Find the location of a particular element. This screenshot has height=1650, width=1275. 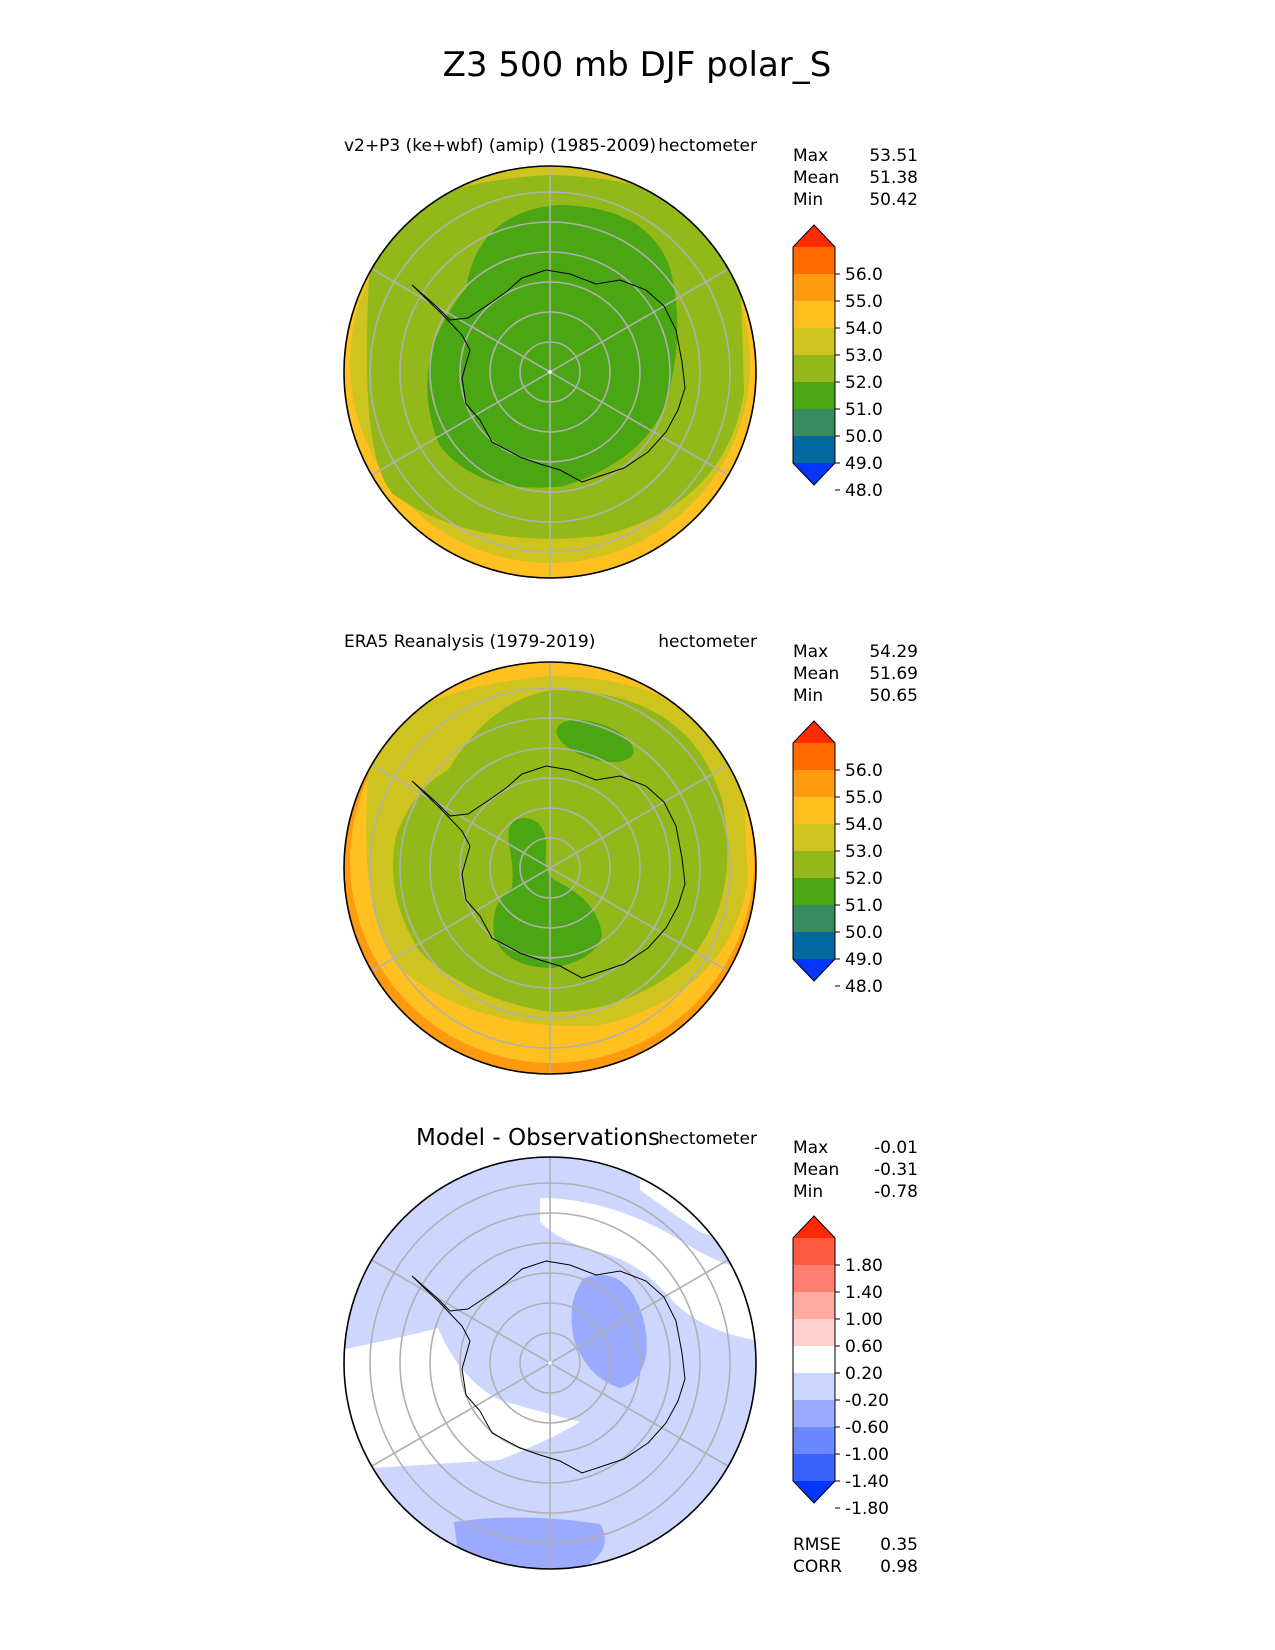

stat-value-mean: -0.31 is located at coordinates (896, 1170).